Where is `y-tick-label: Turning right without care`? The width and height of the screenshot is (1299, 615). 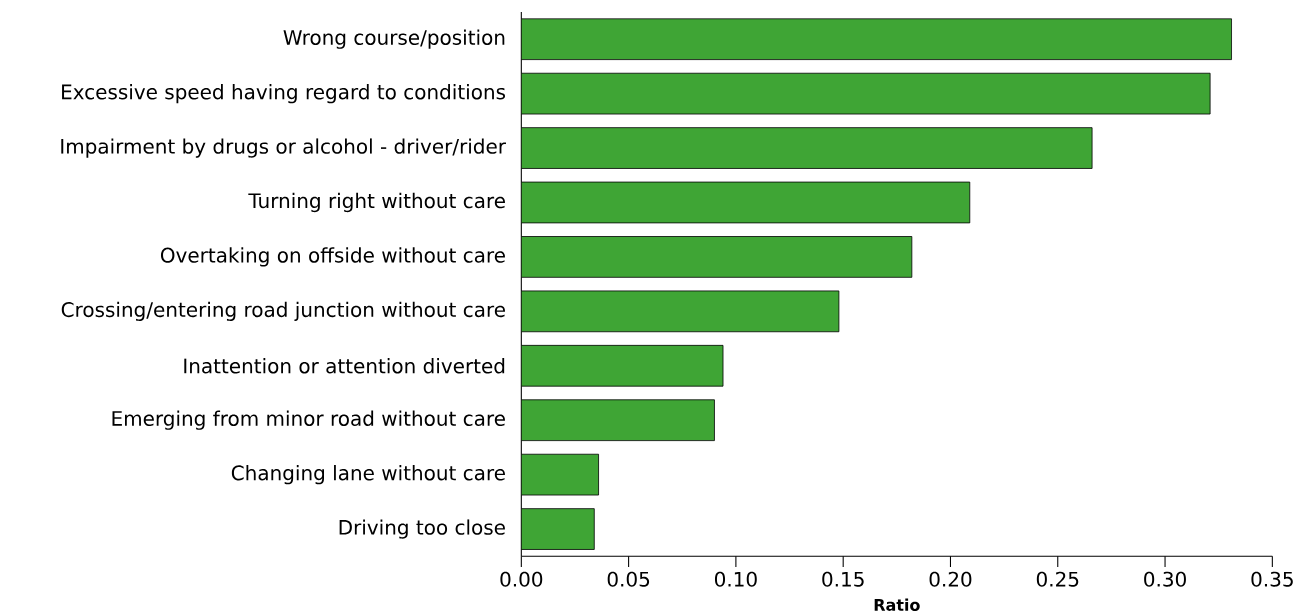 y-tick-label: Turning right without care is located at coordinates (376, 202).